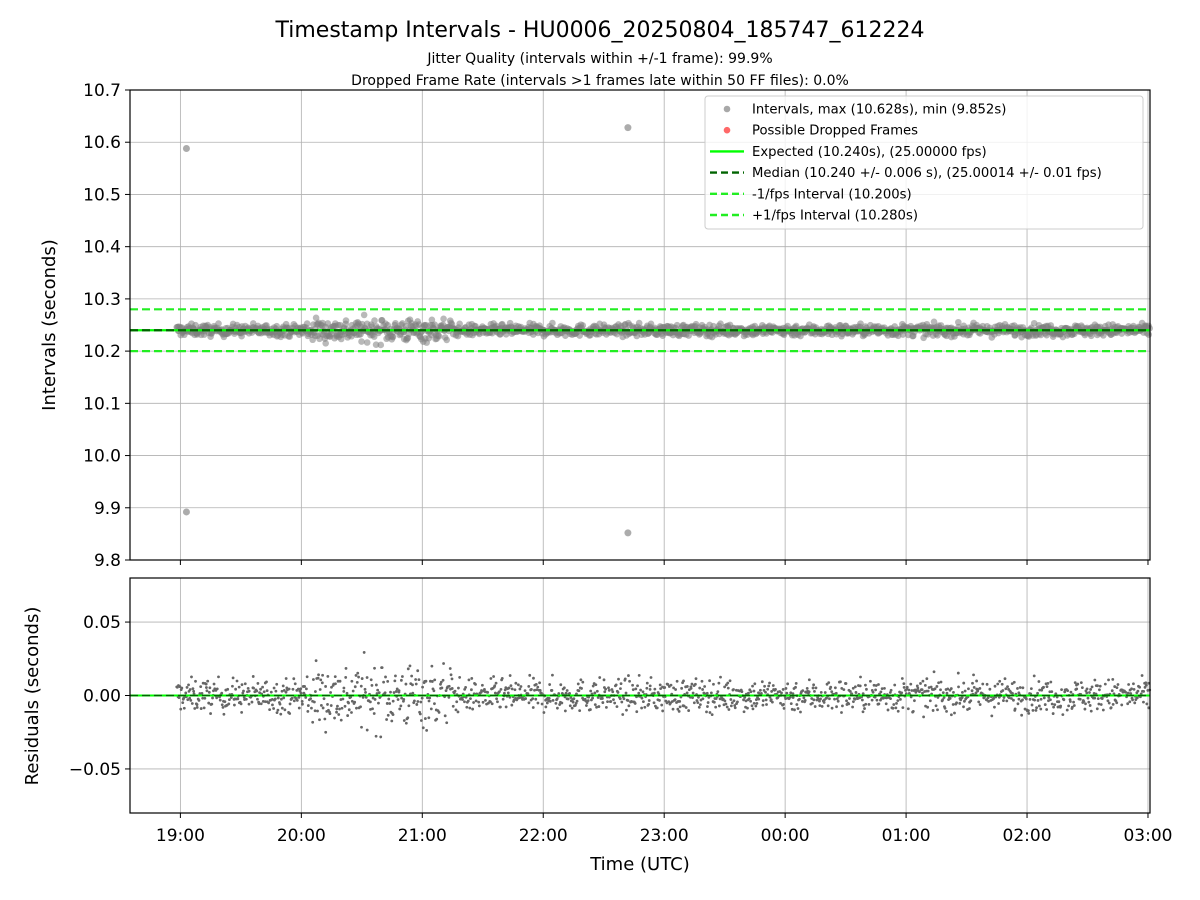  What do you see at coordinates (102, 457) in the screenshot?
I see `y-tick-label: 10.0` at bounding box center [102, 457].